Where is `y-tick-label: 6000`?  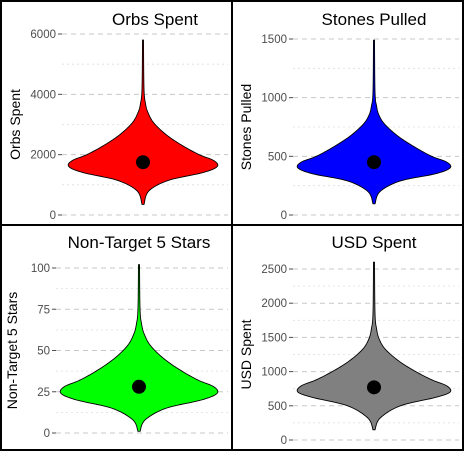 y-tick-label: 6000 is located at coordinates (43, 35).